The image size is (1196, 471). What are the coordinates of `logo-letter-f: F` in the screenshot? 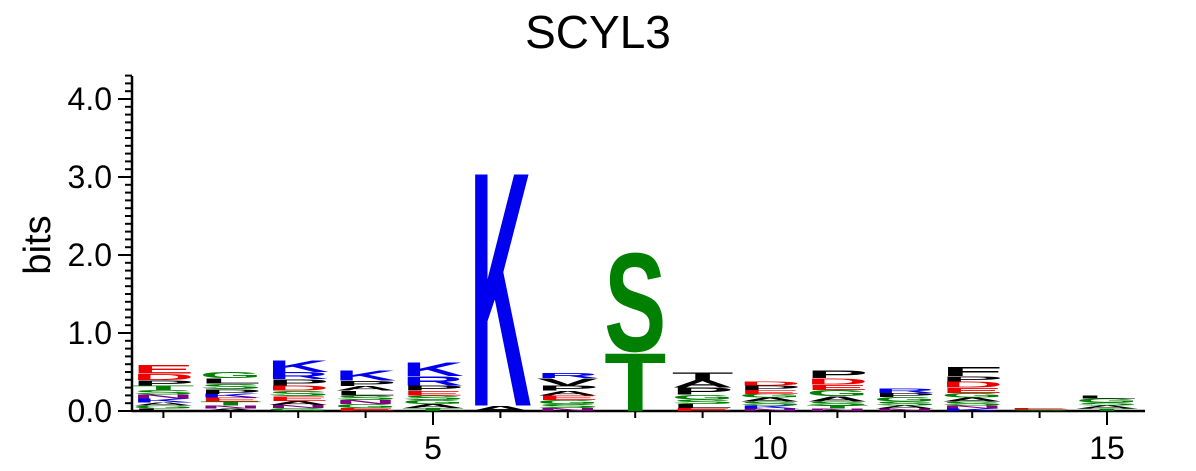 It's located at (972, 371).